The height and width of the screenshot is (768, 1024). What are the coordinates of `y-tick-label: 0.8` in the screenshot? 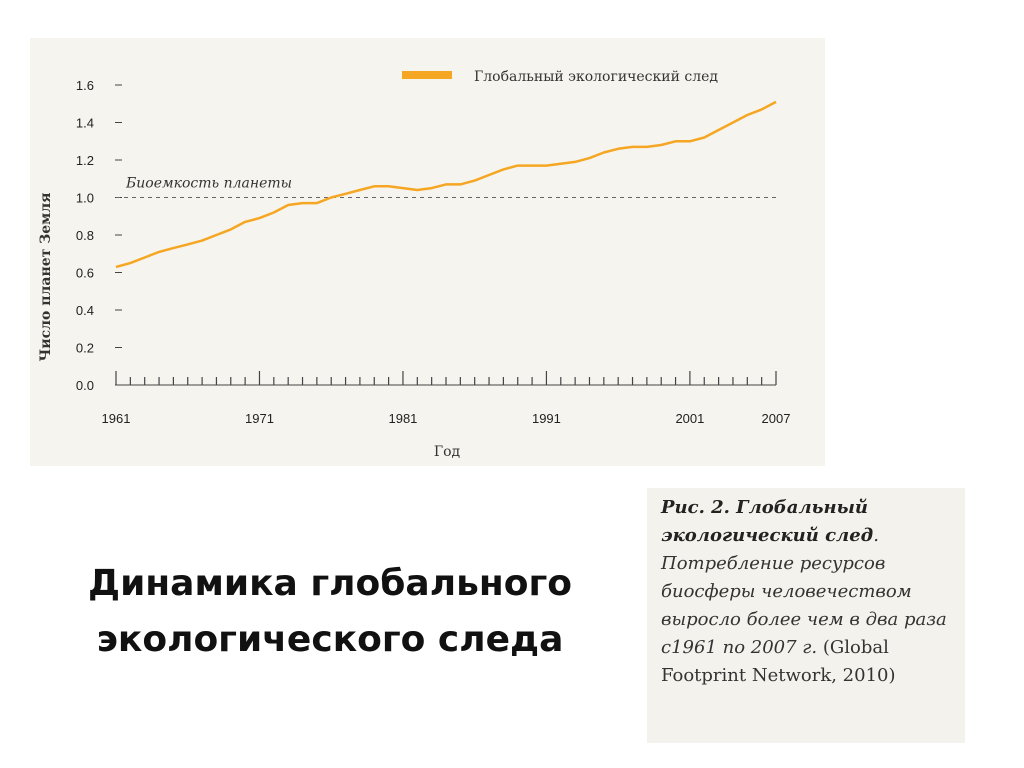 It's located at (85, 235).